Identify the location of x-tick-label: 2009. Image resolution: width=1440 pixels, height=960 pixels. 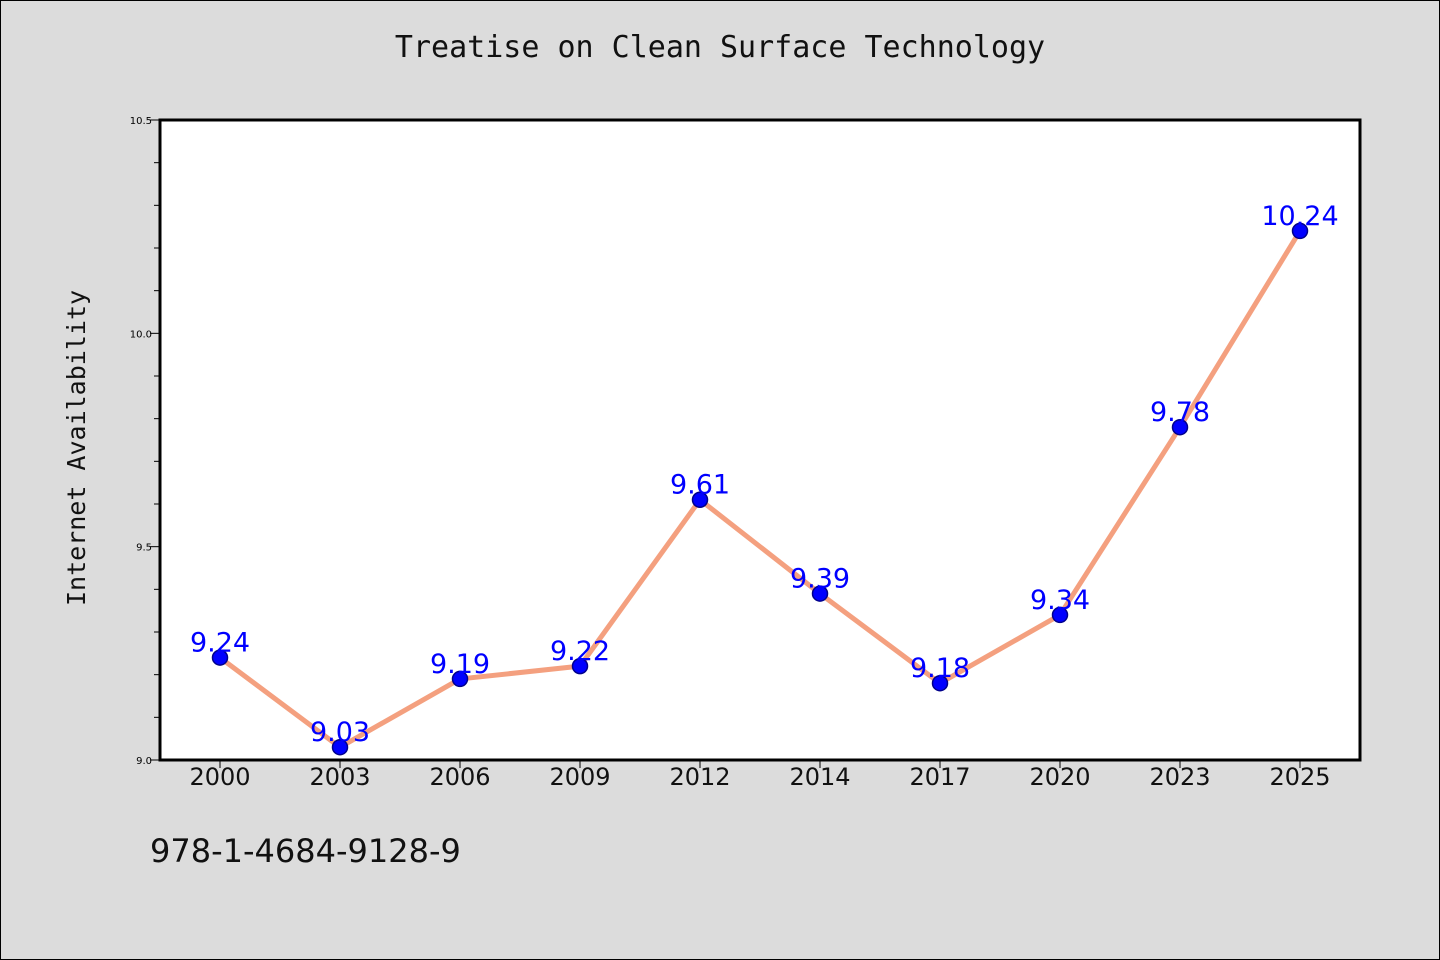
(579, 777).